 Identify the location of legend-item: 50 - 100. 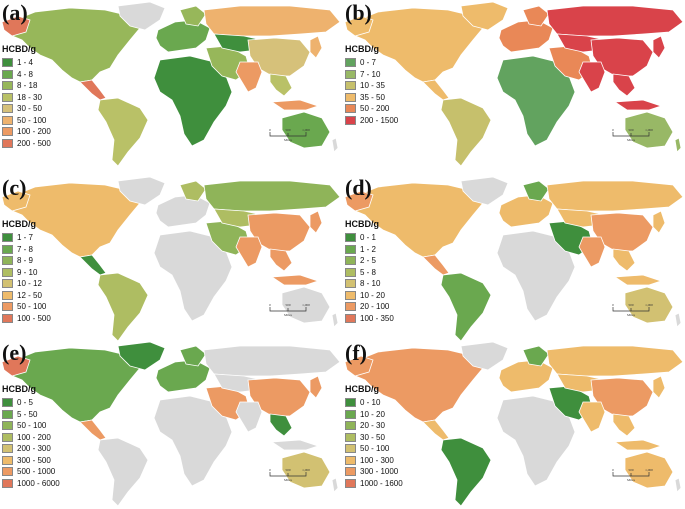
(26, 307).